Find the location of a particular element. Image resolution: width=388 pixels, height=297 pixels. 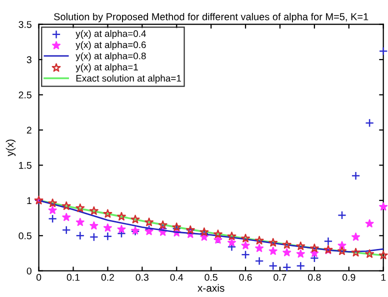

x-tick-label: 0.4 is located at coordinates (177, 277).